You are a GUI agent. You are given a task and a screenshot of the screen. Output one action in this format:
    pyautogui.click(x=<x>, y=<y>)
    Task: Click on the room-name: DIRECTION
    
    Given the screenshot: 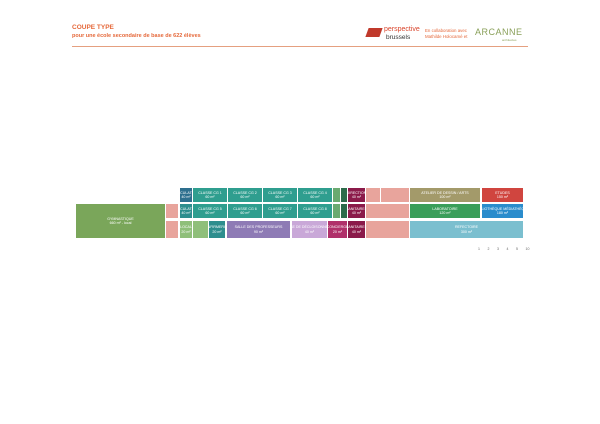 What is the action you would take?
    pyautogui.click(x=356, y=192)
    